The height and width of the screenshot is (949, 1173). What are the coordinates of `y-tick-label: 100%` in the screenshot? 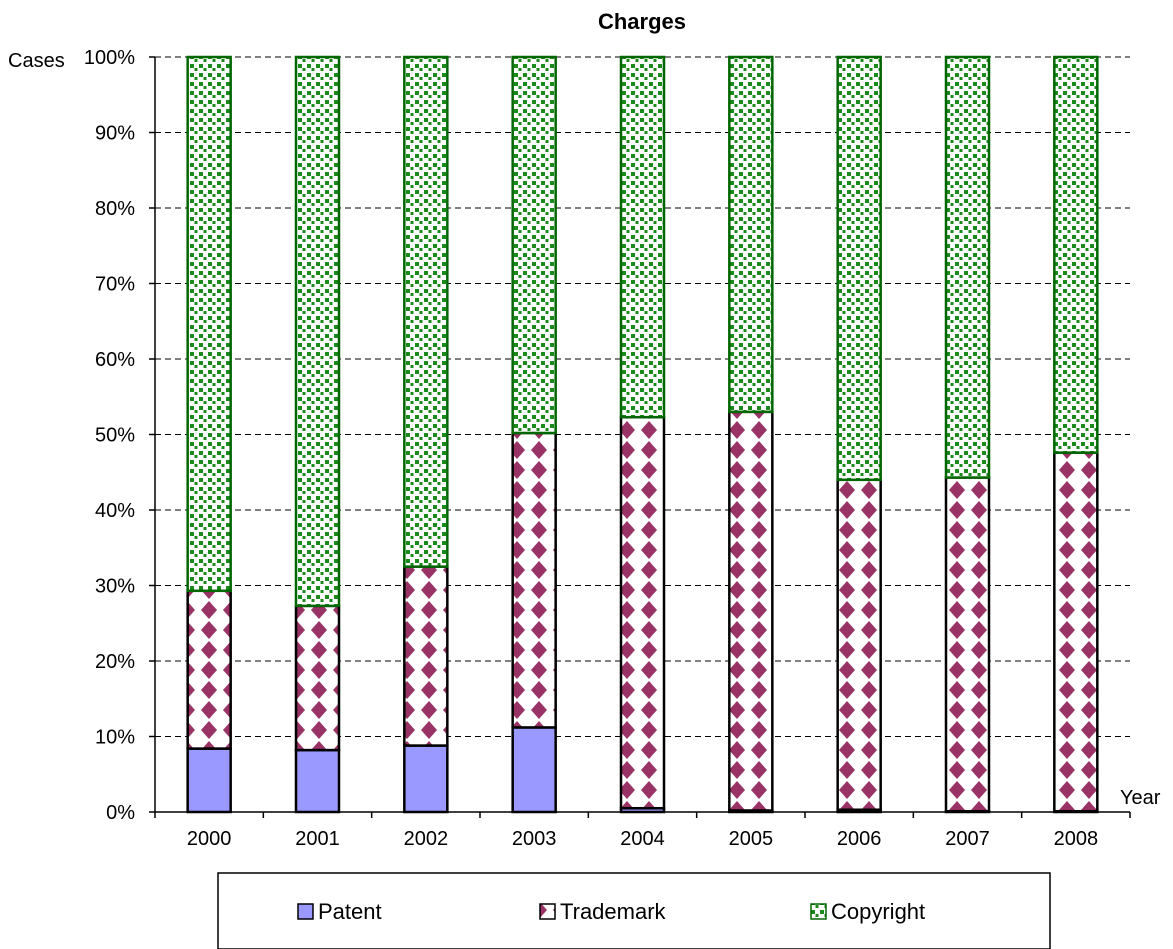 It's located at (109, 58).